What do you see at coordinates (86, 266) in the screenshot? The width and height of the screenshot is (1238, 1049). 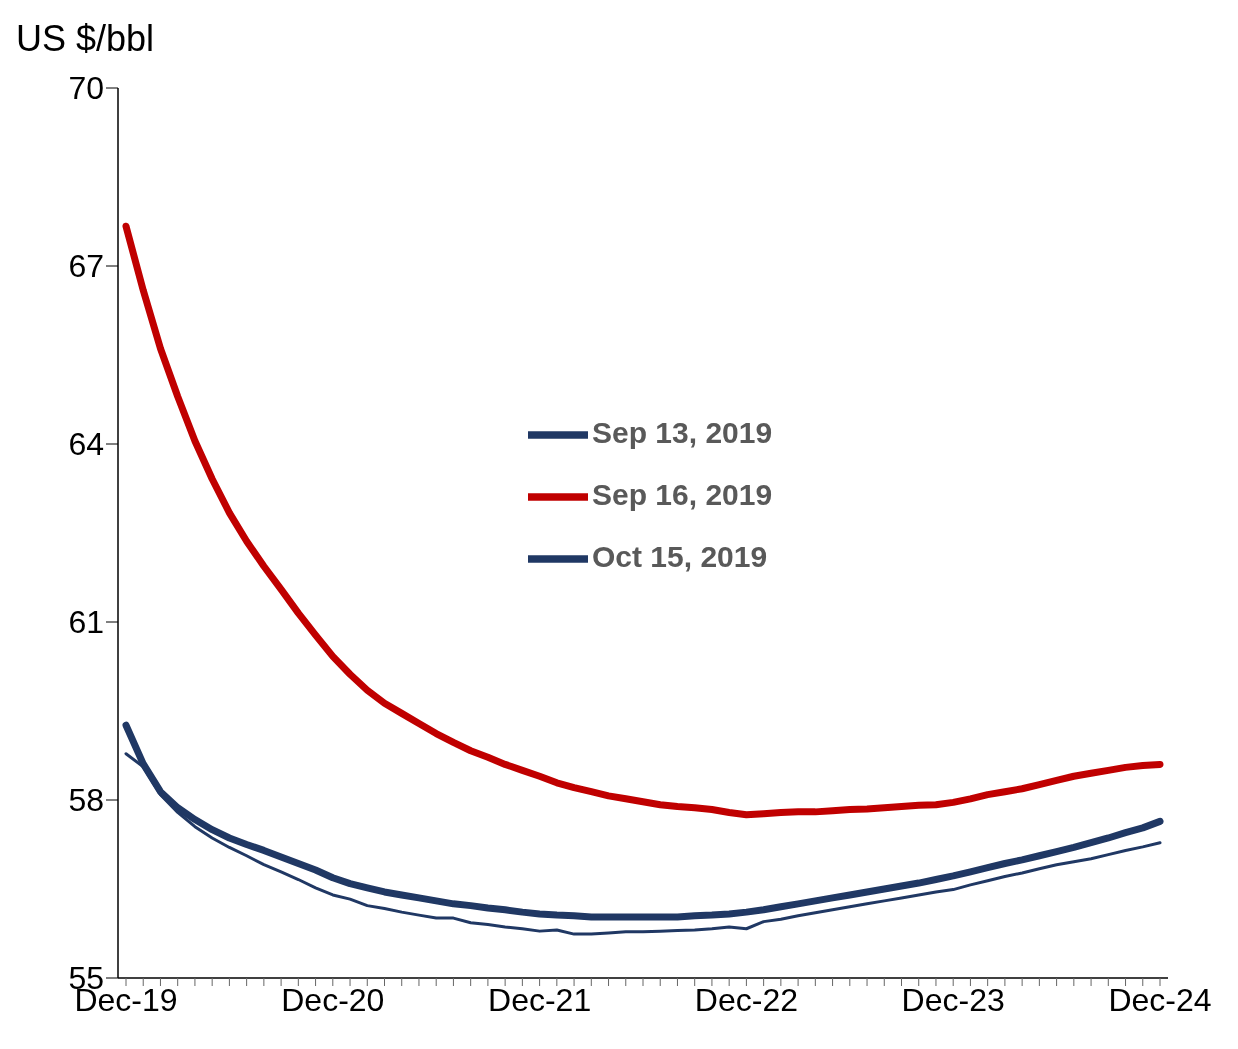 I see `y-tick-label: 67` at bounding box center [86, 266].